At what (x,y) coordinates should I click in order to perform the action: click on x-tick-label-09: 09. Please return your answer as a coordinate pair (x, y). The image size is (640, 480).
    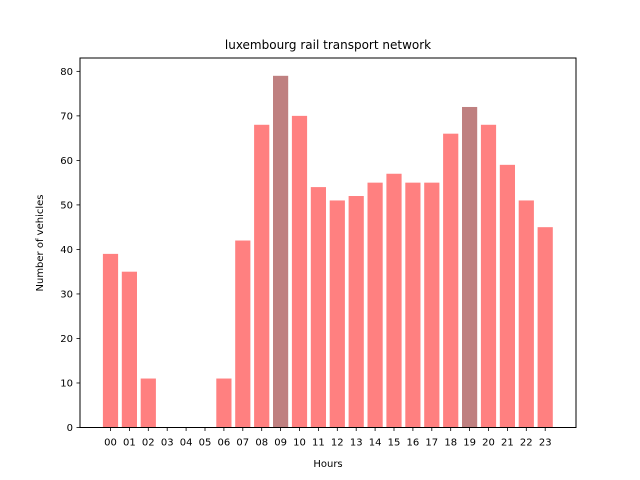
    Looking at the image, I should click on (280, 443).